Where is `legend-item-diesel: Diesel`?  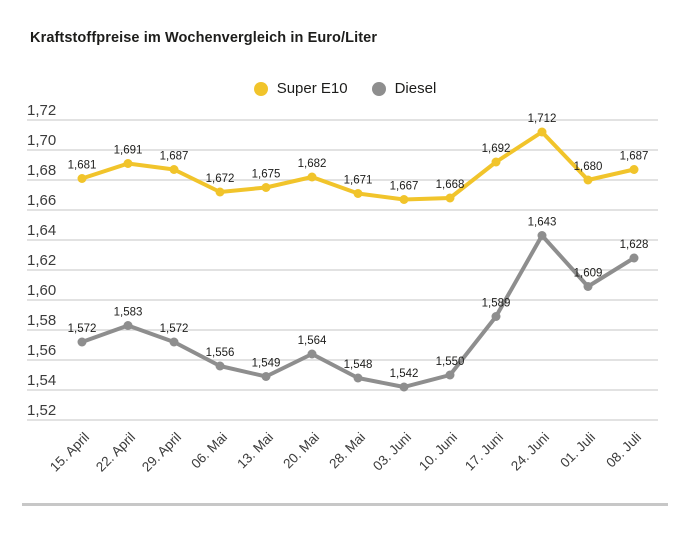
legend-item-diesel: Diesel is located at coordinates (404, 88).